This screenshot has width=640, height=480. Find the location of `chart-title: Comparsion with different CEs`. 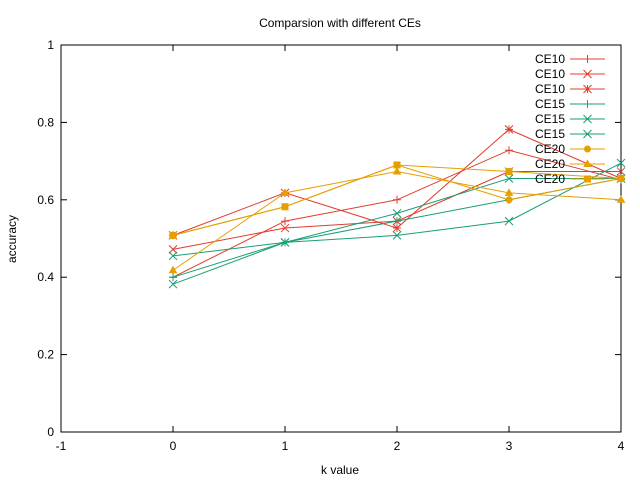

chart-title: Comparsion with different CEs is located at coordinates (340, 23).